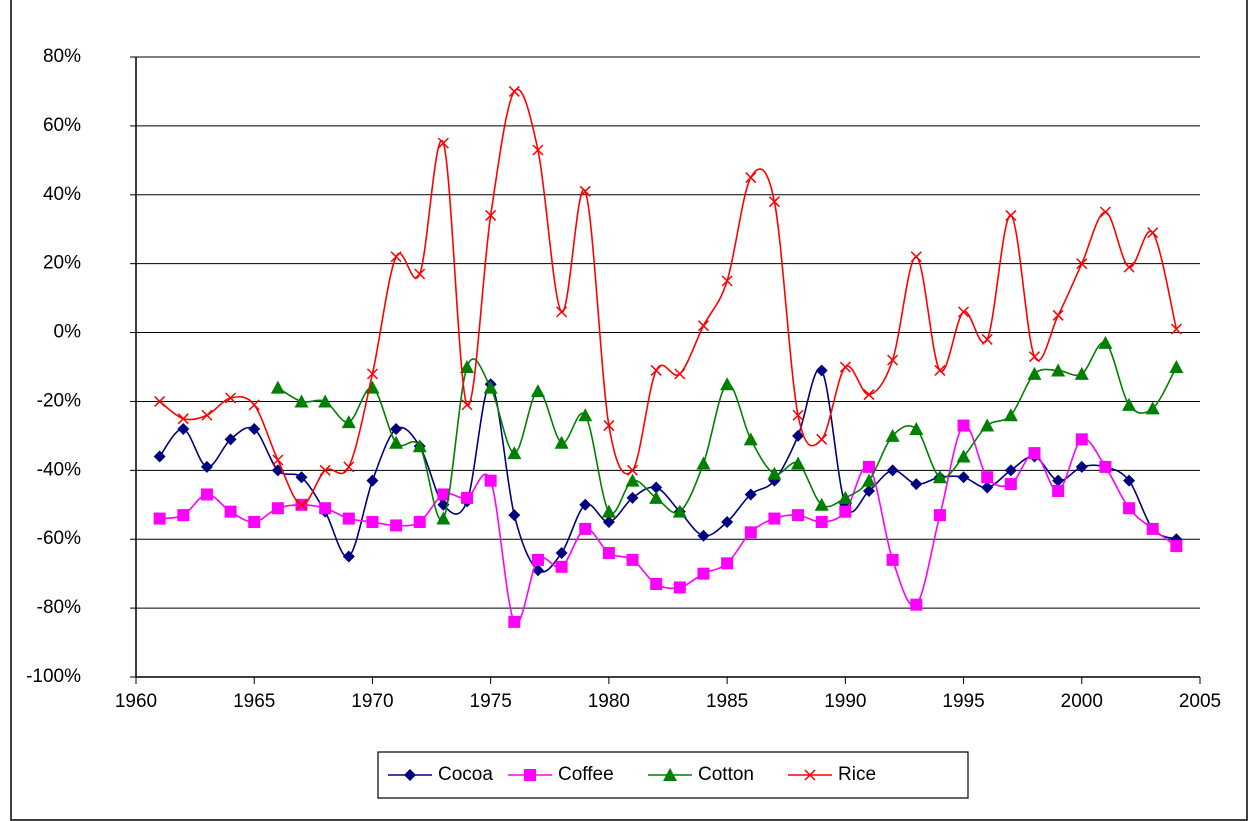 This screenshot has width=1249, height=821. What do you see at coordinates (68, 332) in the screenshot?
I see `y-tick-label: 0%` at bounding box center [68, 332].